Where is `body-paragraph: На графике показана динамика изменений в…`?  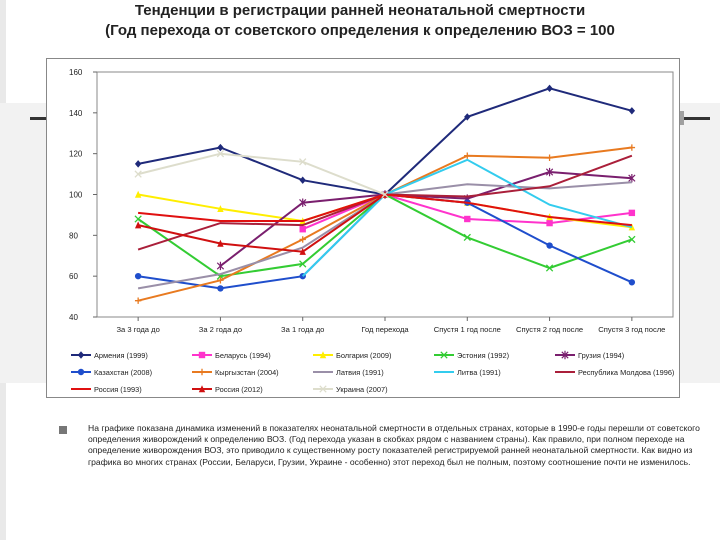
body-paragraph: На графике показана динамика изменений в… is located at coordinates (394, 445).